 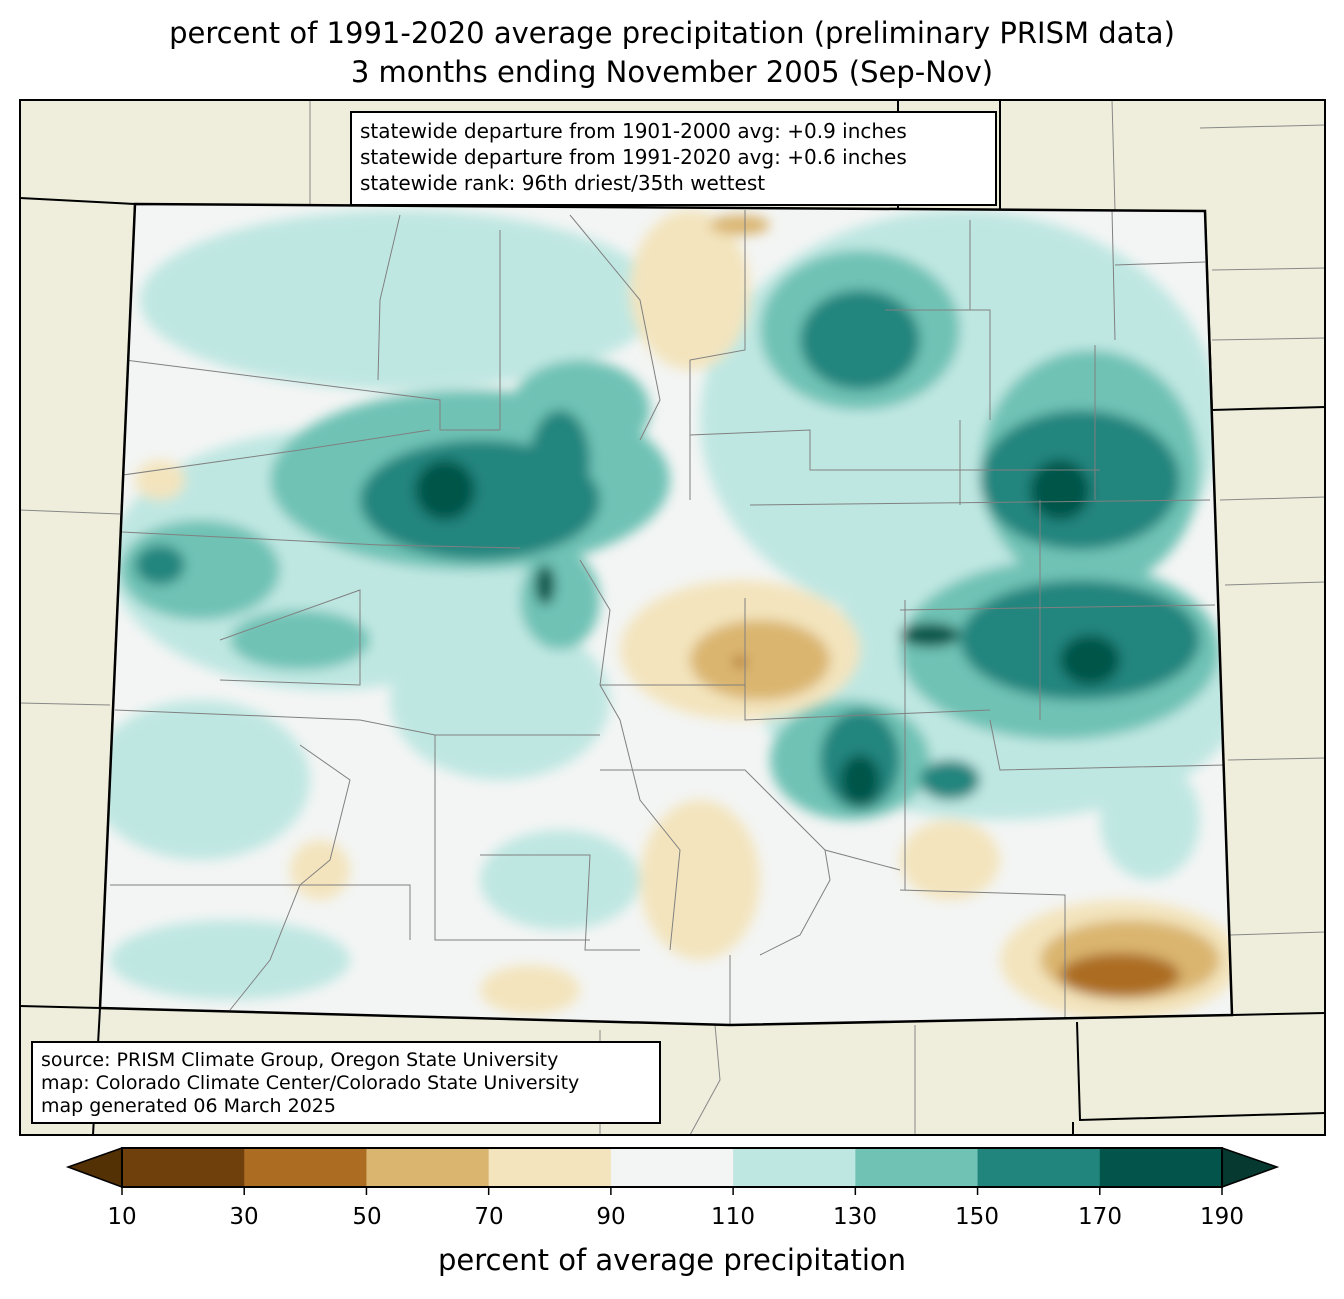 I want to click on colorbar-tick-label: 150, so click(x=977, y=1217).